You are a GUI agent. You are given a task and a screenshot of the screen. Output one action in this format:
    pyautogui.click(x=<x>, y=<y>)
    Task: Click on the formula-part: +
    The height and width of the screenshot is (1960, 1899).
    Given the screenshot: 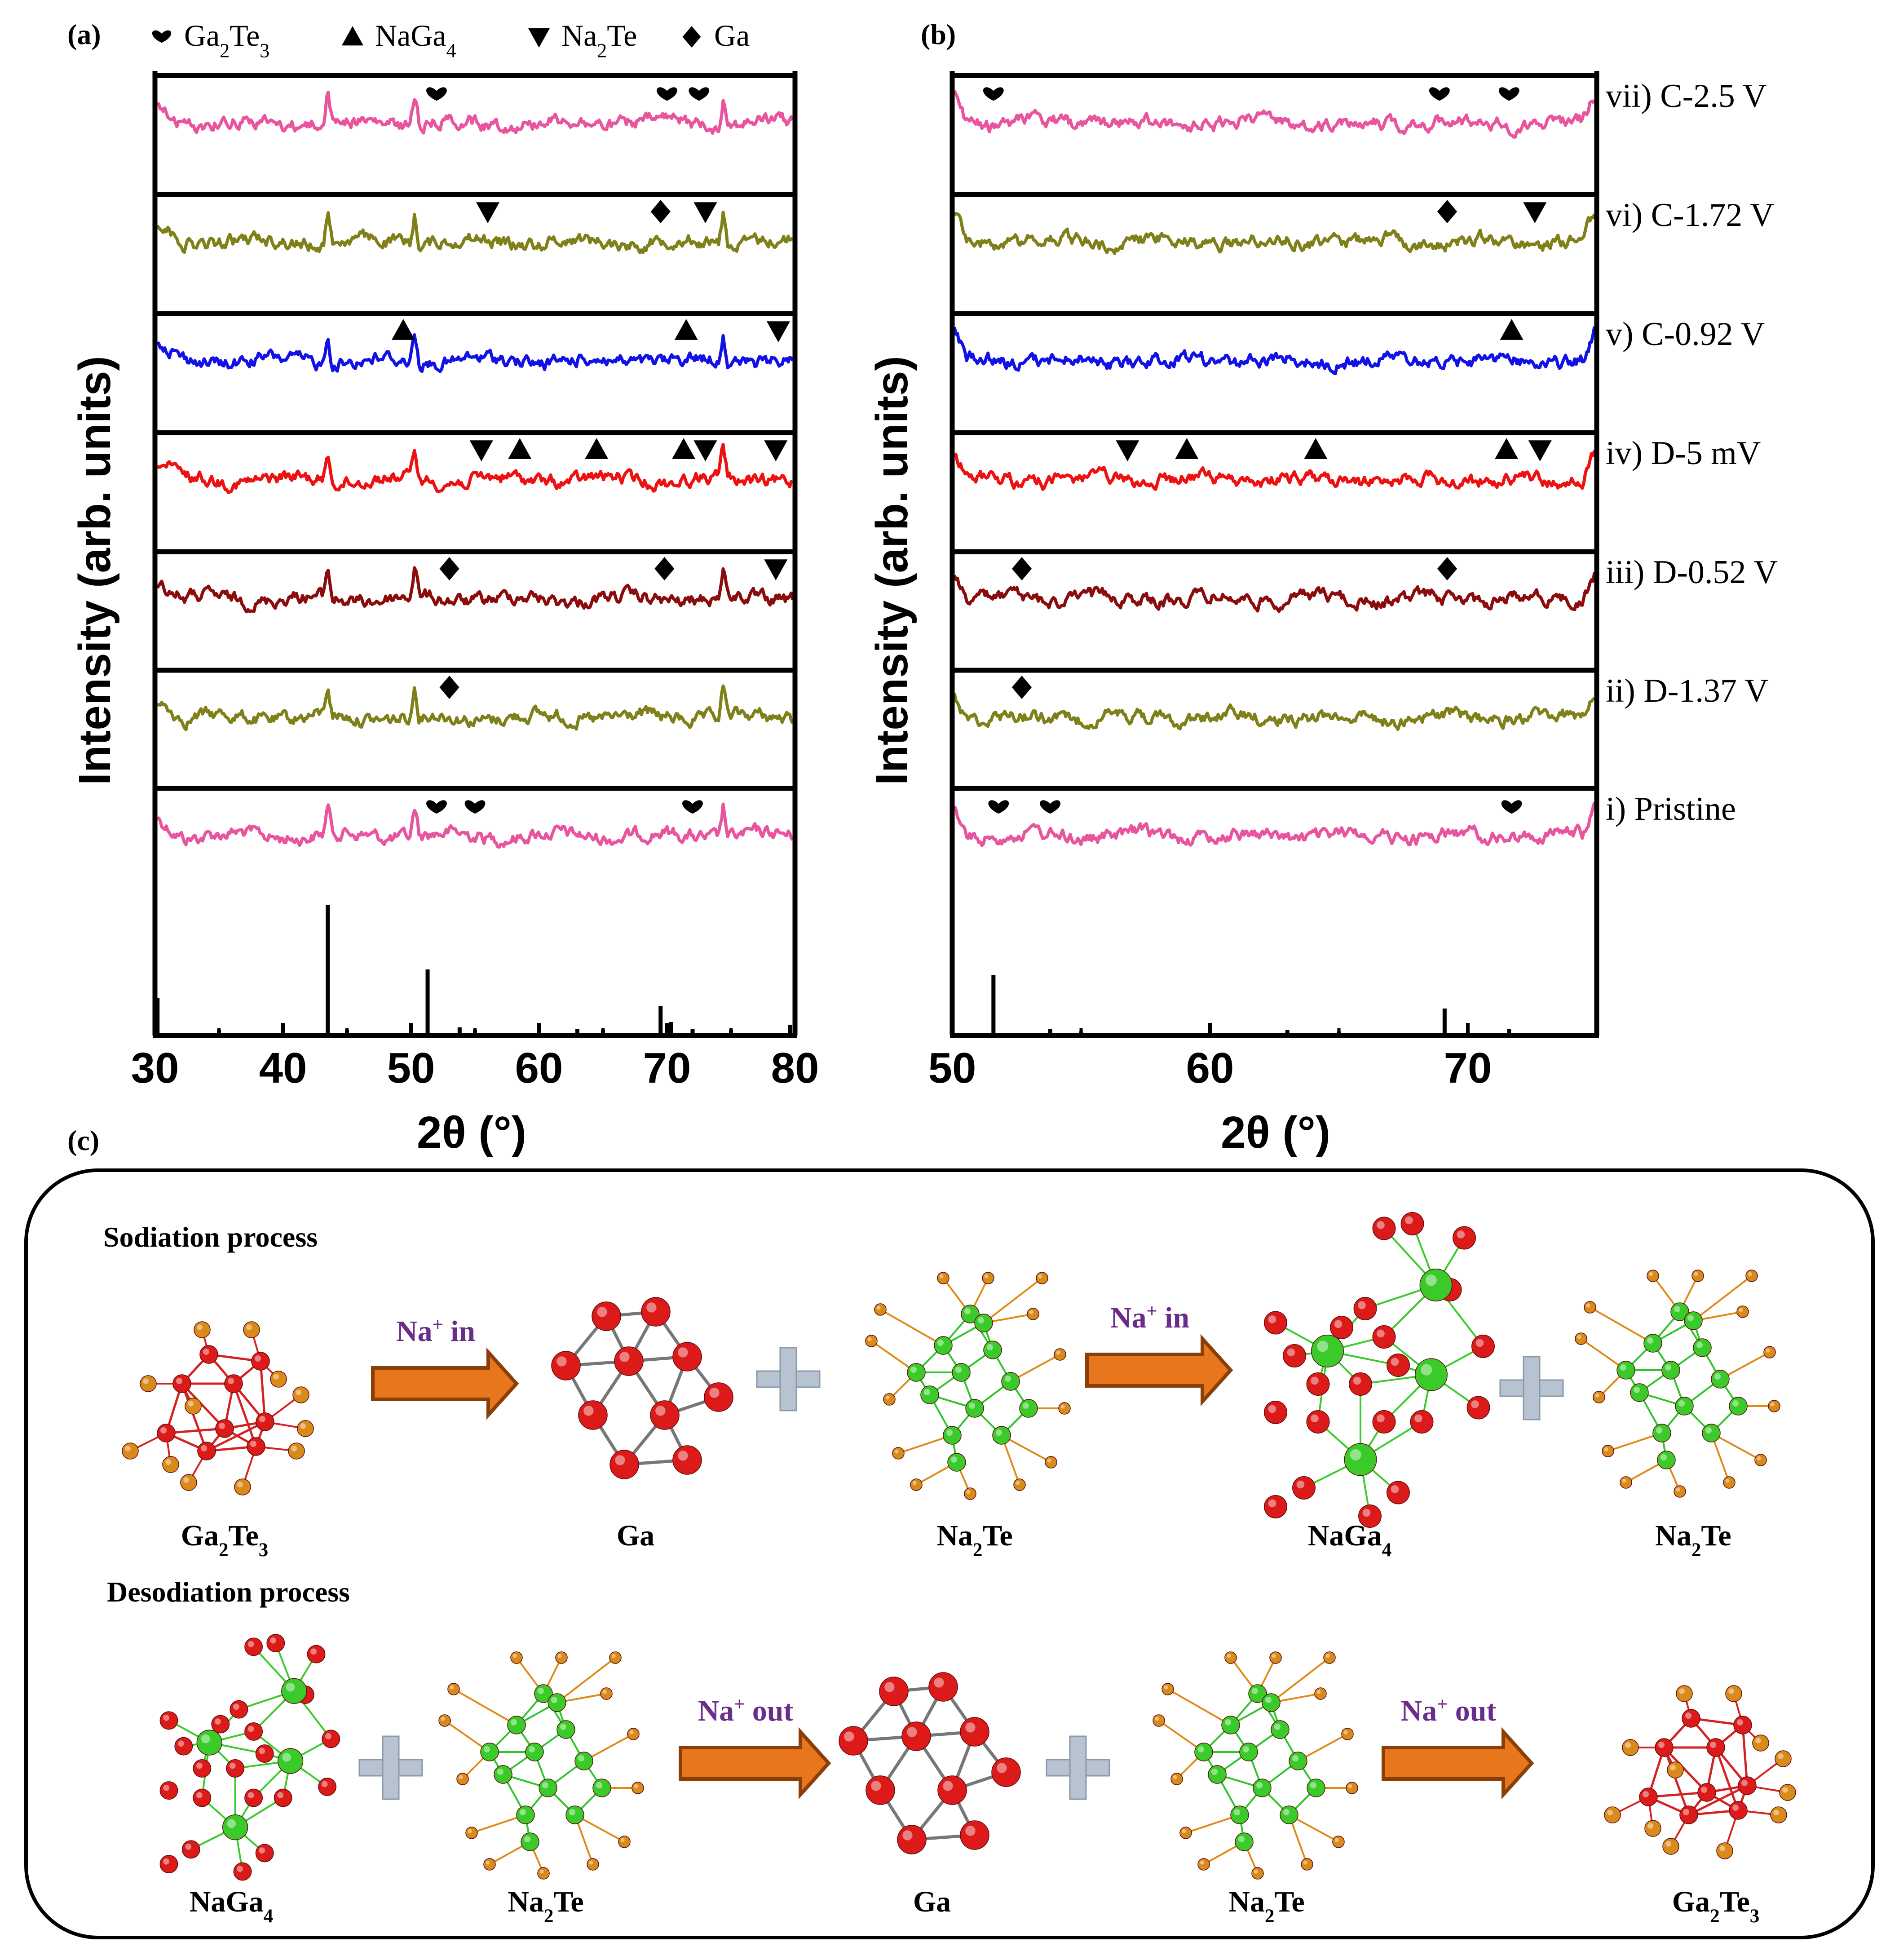 What is the action you would take?
    pyautogui.click(x=1442, y=1705)
    